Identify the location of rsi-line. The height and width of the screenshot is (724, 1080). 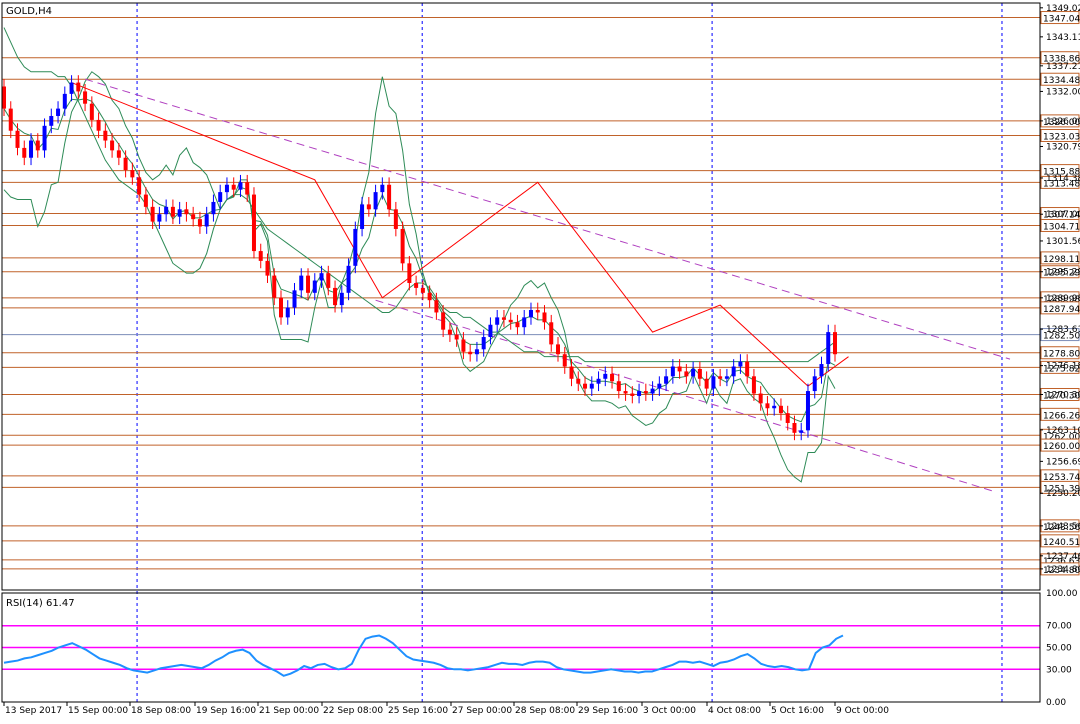
(423, 655).